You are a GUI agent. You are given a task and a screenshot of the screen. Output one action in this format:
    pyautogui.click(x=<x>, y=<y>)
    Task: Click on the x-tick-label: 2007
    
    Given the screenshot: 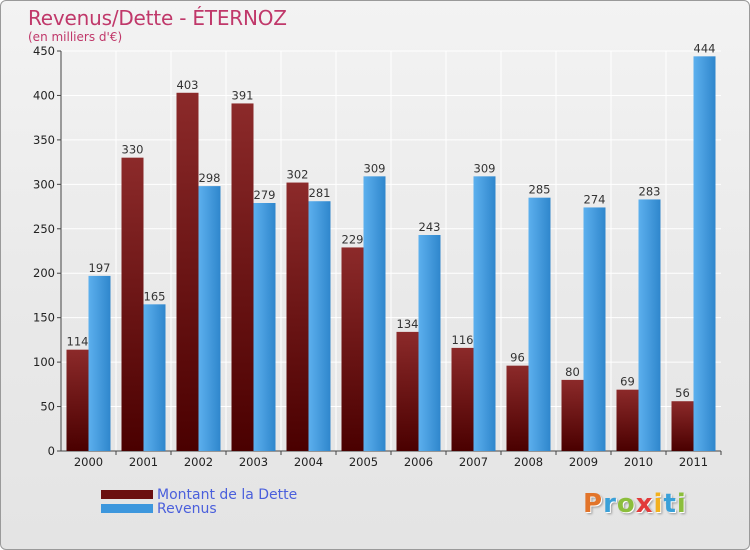 What is the action you would take?
    pyautogui.click(x=473, y=462)
    